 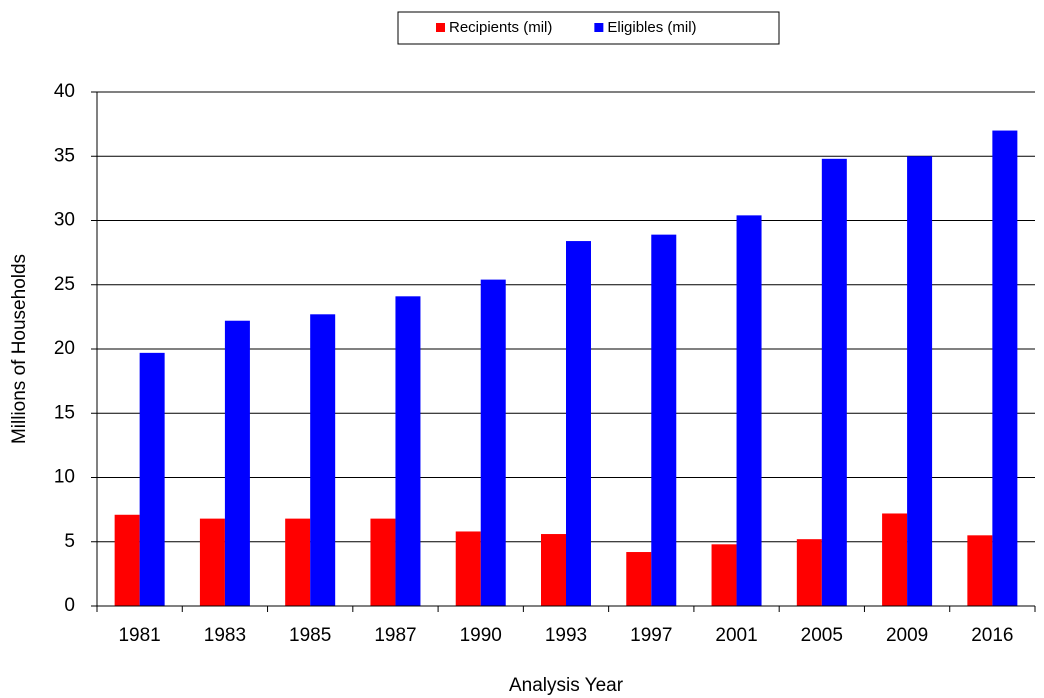 What do you see at coordinates (566, 635) in the screenshot?
I see `x-tick-label: 1993` at bounding box center [566, 635].